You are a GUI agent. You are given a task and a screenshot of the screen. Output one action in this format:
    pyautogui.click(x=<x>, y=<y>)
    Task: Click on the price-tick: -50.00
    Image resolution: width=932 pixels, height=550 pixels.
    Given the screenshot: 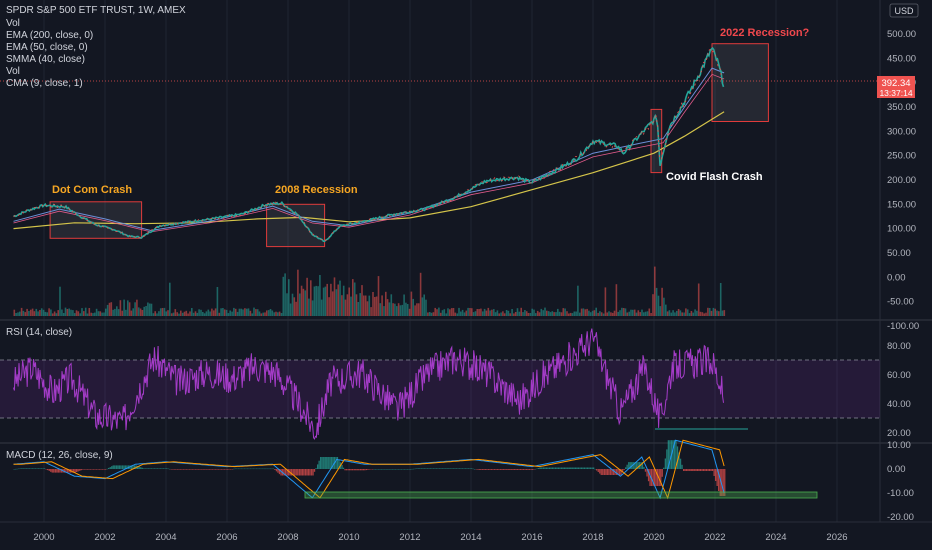 What is the action you would take?
    pyautogui.click(x=900, y=302)
    